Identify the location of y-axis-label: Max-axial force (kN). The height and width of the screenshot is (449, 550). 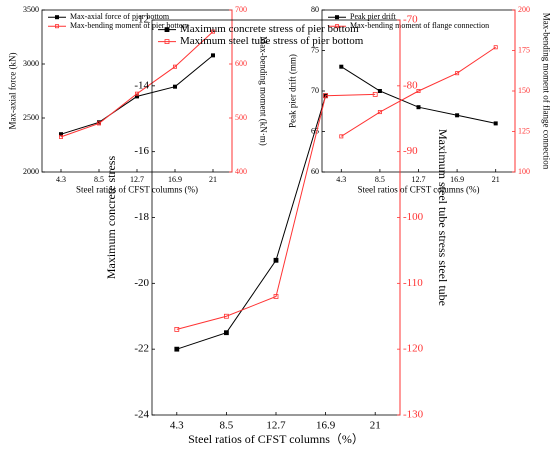
(12, 91).